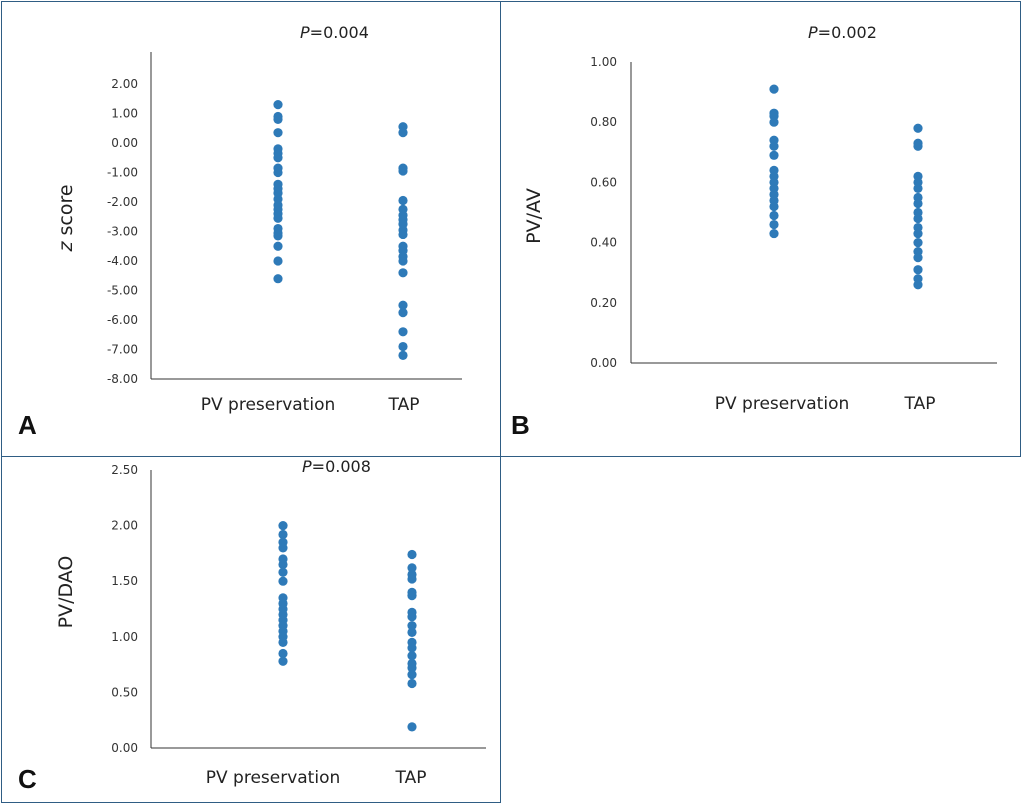 The image size is (1023, 805). Describe the element at coordinates (520, 425) in the screenshot. I see `panel-b-label: B` at that location.